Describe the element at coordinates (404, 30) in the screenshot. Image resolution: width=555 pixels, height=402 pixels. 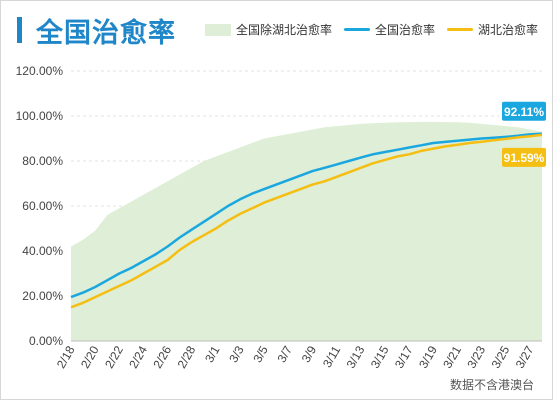
I see `legend-label-national: 全国治愈率` at that location.